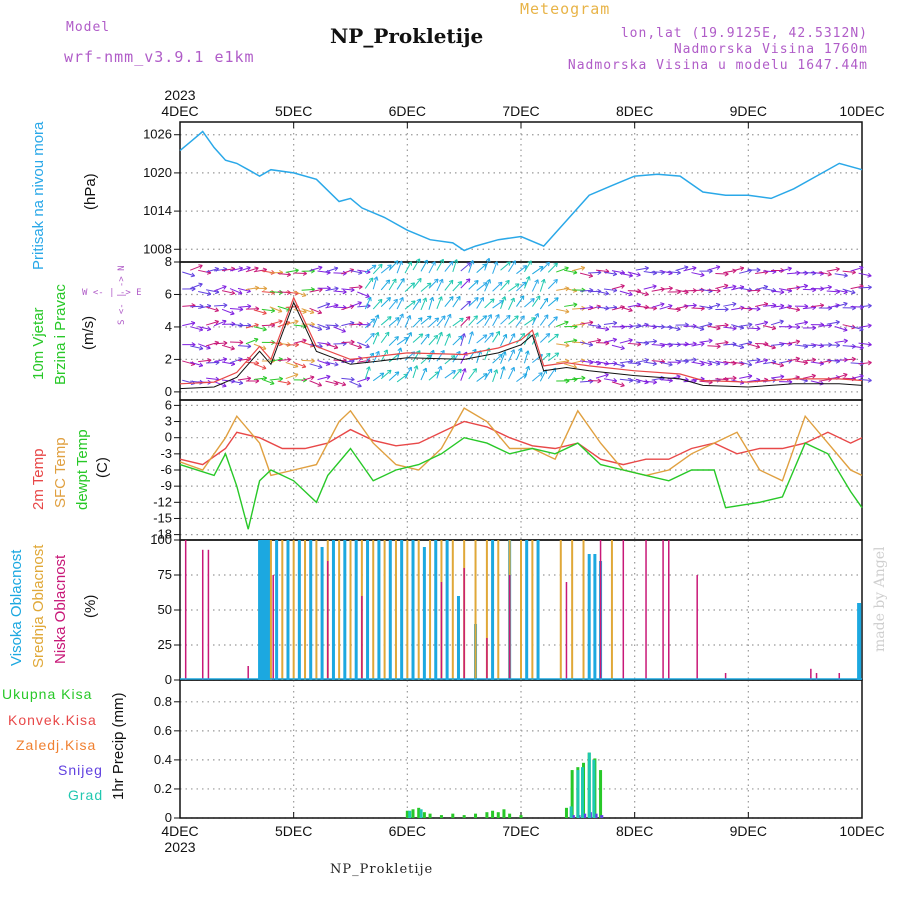 This screenshot has width=900, height=900. I want to click on wind-speed-line, so click(521, 340).